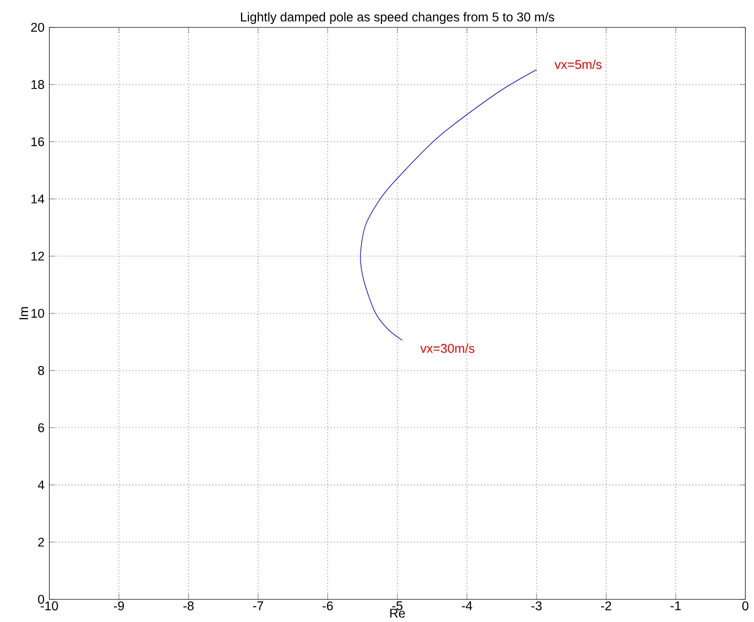  Describe the element at coordinates (536, 605) in the screenshot. I see `x-tick-label: -3` at that location.